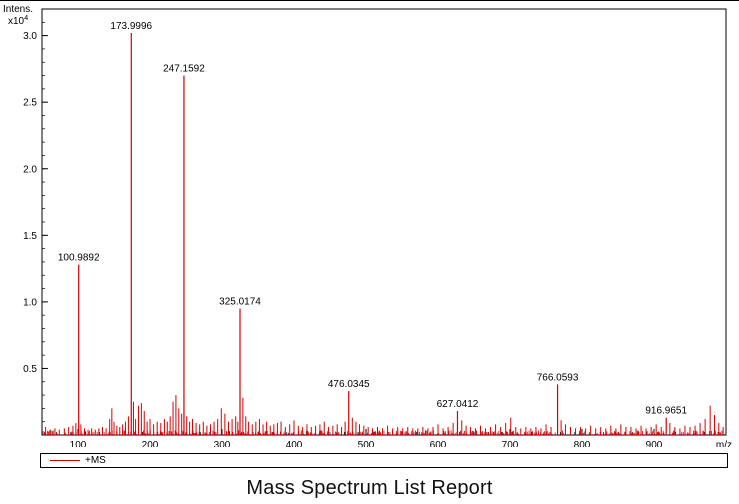 The width and height of the screenshot is (739, 504). Describe the element at coordinates (18, 9) in the screenshot. I see `y-axis-label: Intens.` at that location.